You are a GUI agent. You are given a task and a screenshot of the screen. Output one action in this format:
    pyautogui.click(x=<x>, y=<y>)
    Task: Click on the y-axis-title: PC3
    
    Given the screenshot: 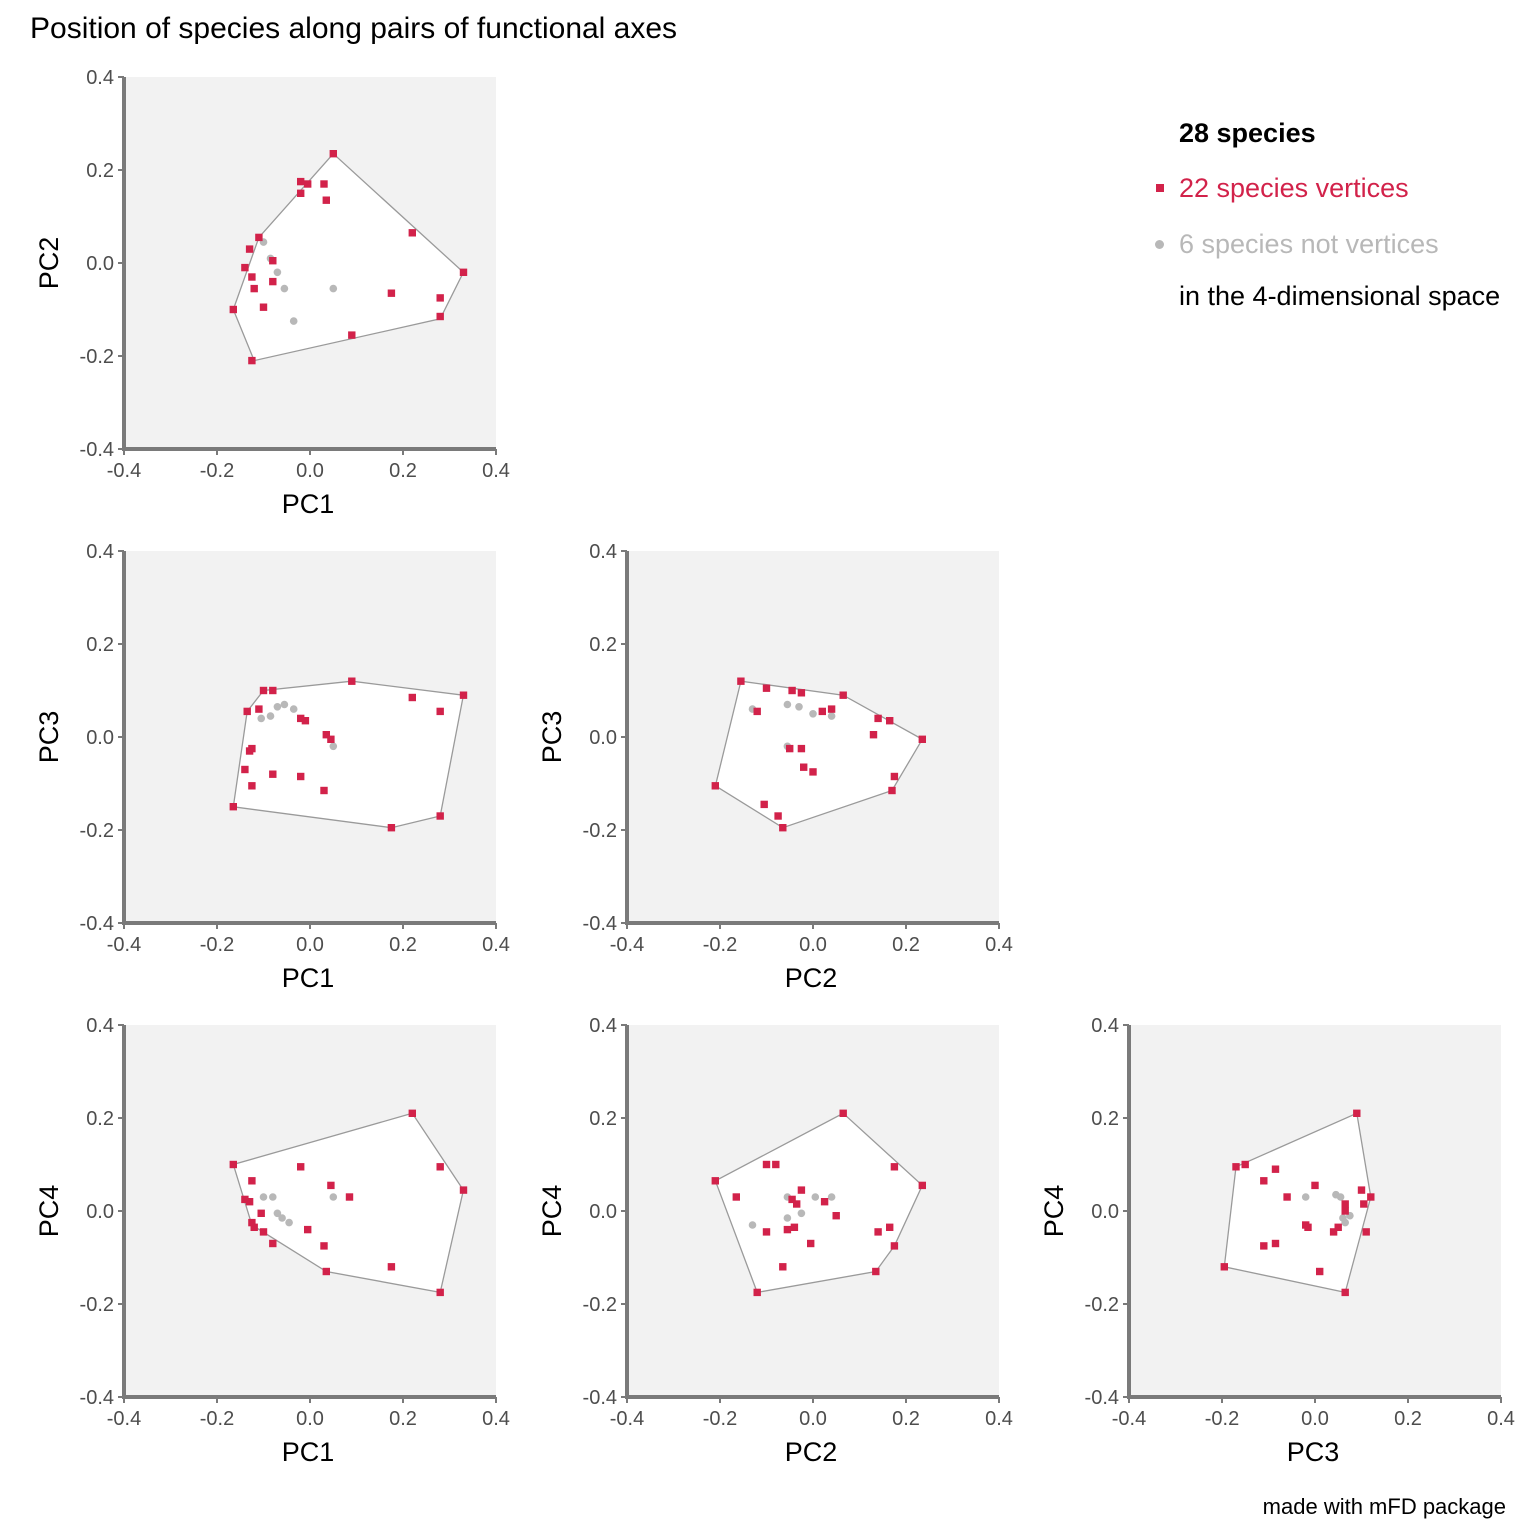 What is the action you would take?
    pyautogui.click(x=552, y=737)
    